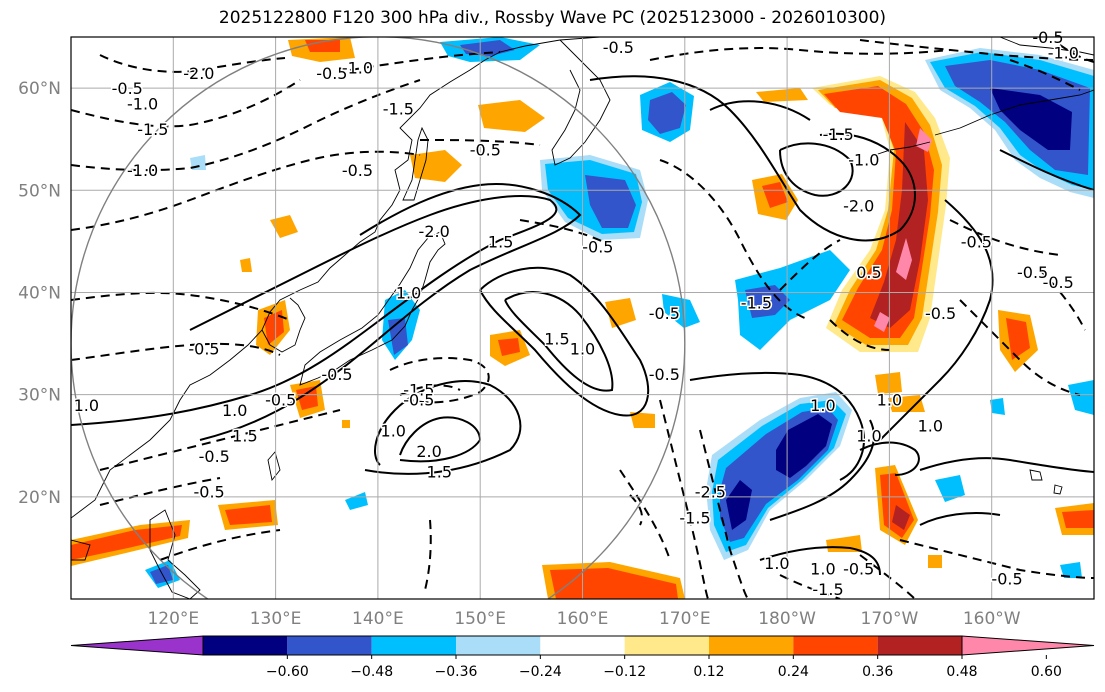 The height and width of the screenshot is (692, 1105). Describe the element at coordinates (1046, 672) in the screenshot. I see `colorbar-tick-label: 0.60` at that location.